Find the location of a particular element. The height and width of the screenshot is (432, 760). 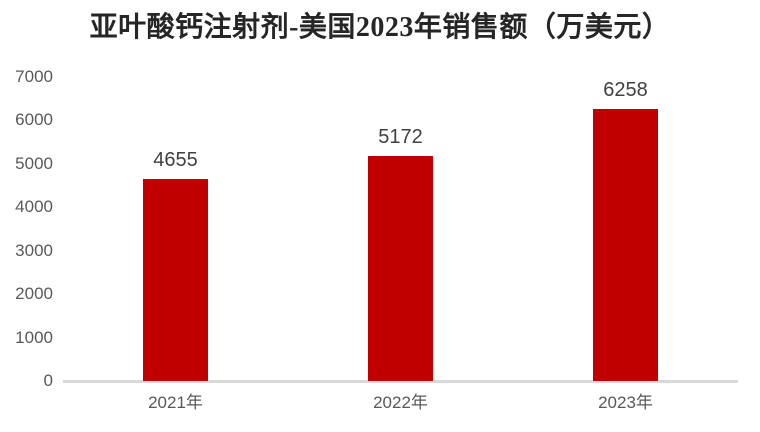

data-label: 5172 is located at coordinates (400, 137).